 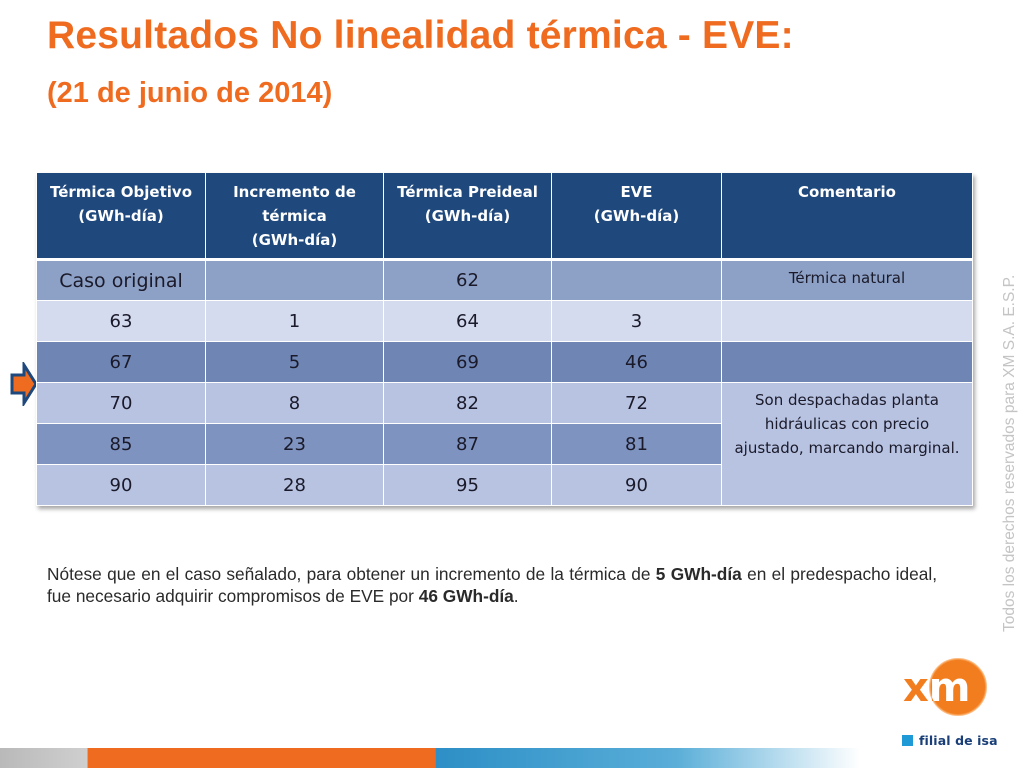 I want to click on cell-termica-objetivo: 90, so click(x=121, y=485).